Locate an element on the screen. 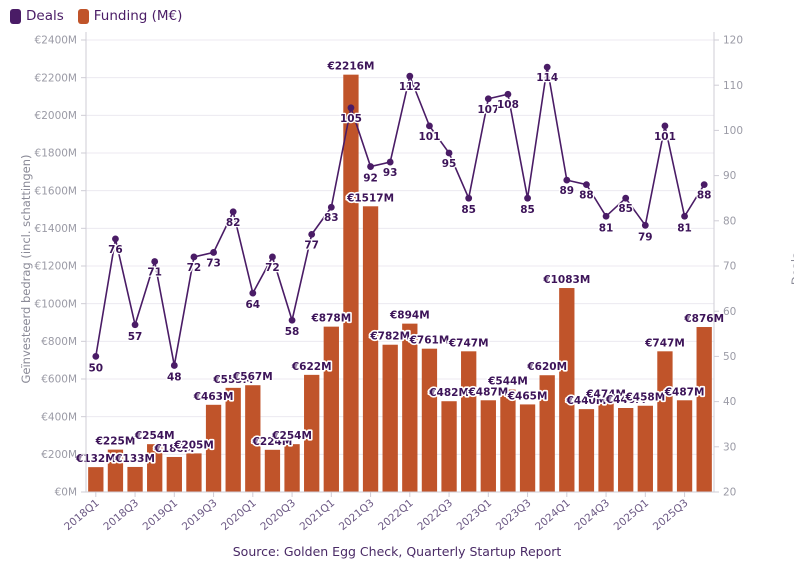 The image size is (794, 575). deals-point-2025Q2 is located at coordinates (665, 126).